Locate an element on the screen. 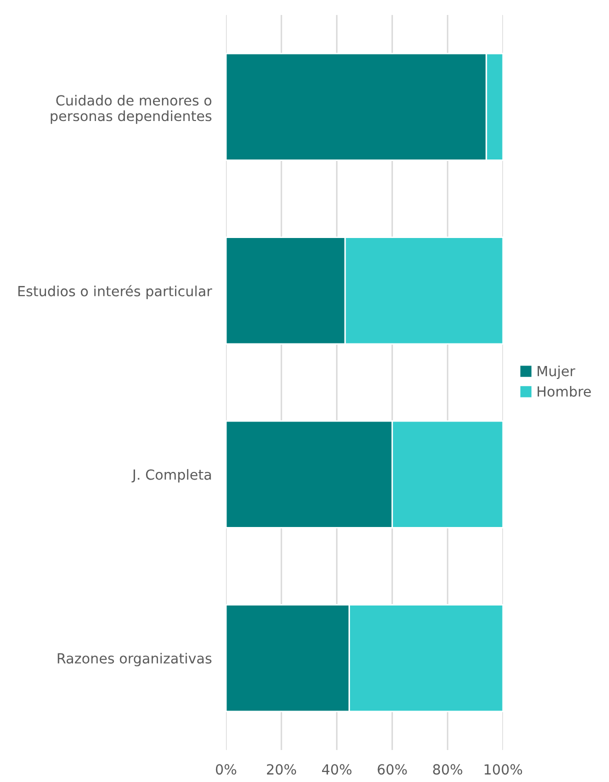  y-tick-label: Estudios o interés particular is located at coordinates (115, 292).